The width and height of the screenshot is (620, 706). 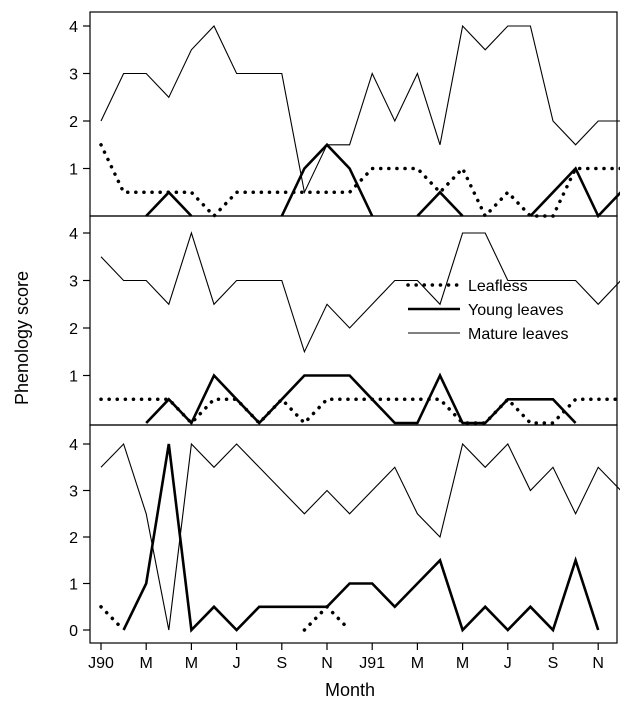 What do you see at coordinates (73, 329) in the screenshot?
I see `panel-2-y-tick-label: 2` at bounding box center [73, 329].